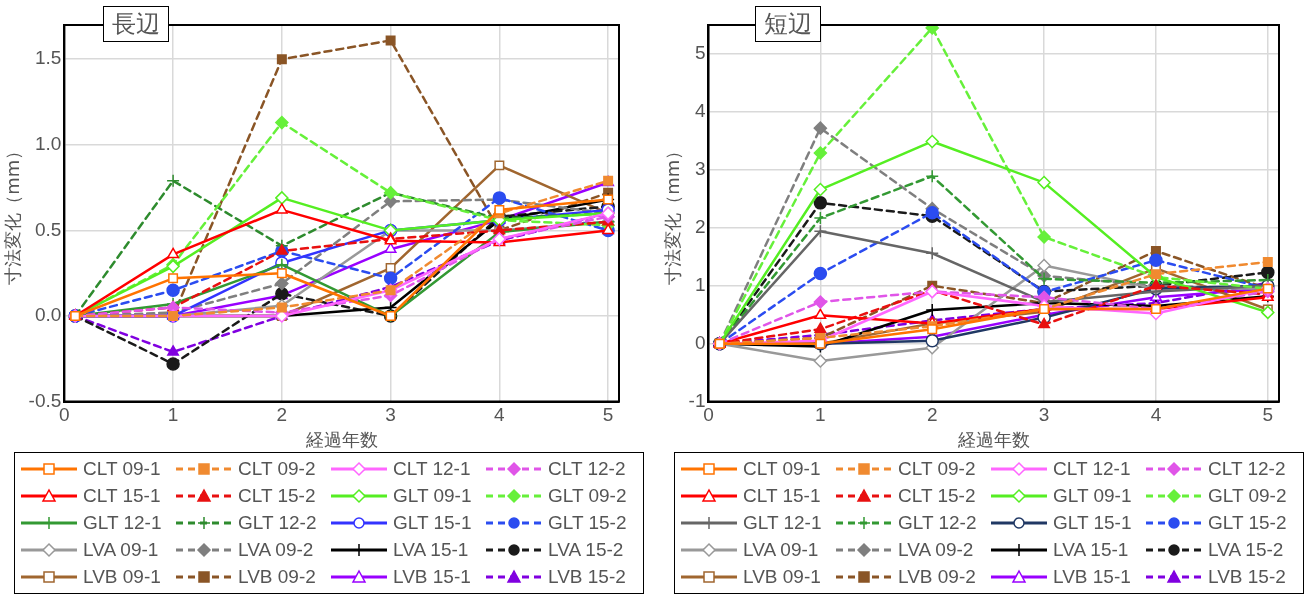 Image resolution: width=1315 pixels, height=599 pixels. Describe the element at coordinates (48, 315) in the screenshot. I see `y-tick-label: 0.0` at that location.